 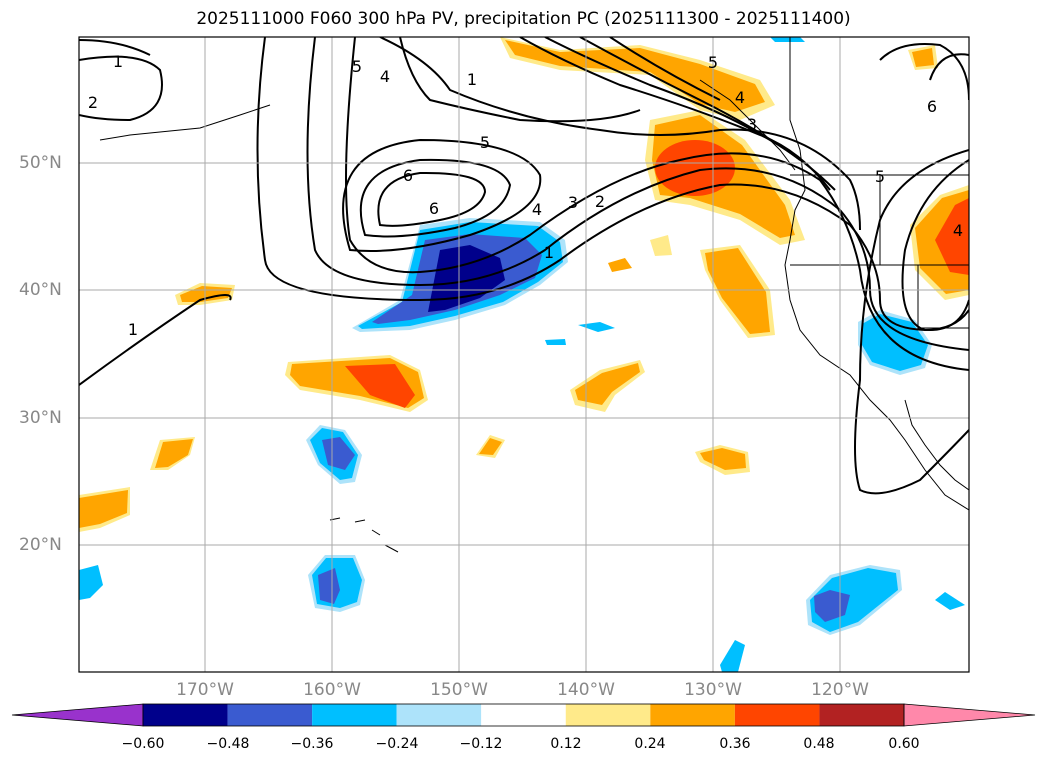 What do you see at coordinates (332, 690) in the screenshot?
I see `lon-label: 160°W` at bounding box center [332, 690].